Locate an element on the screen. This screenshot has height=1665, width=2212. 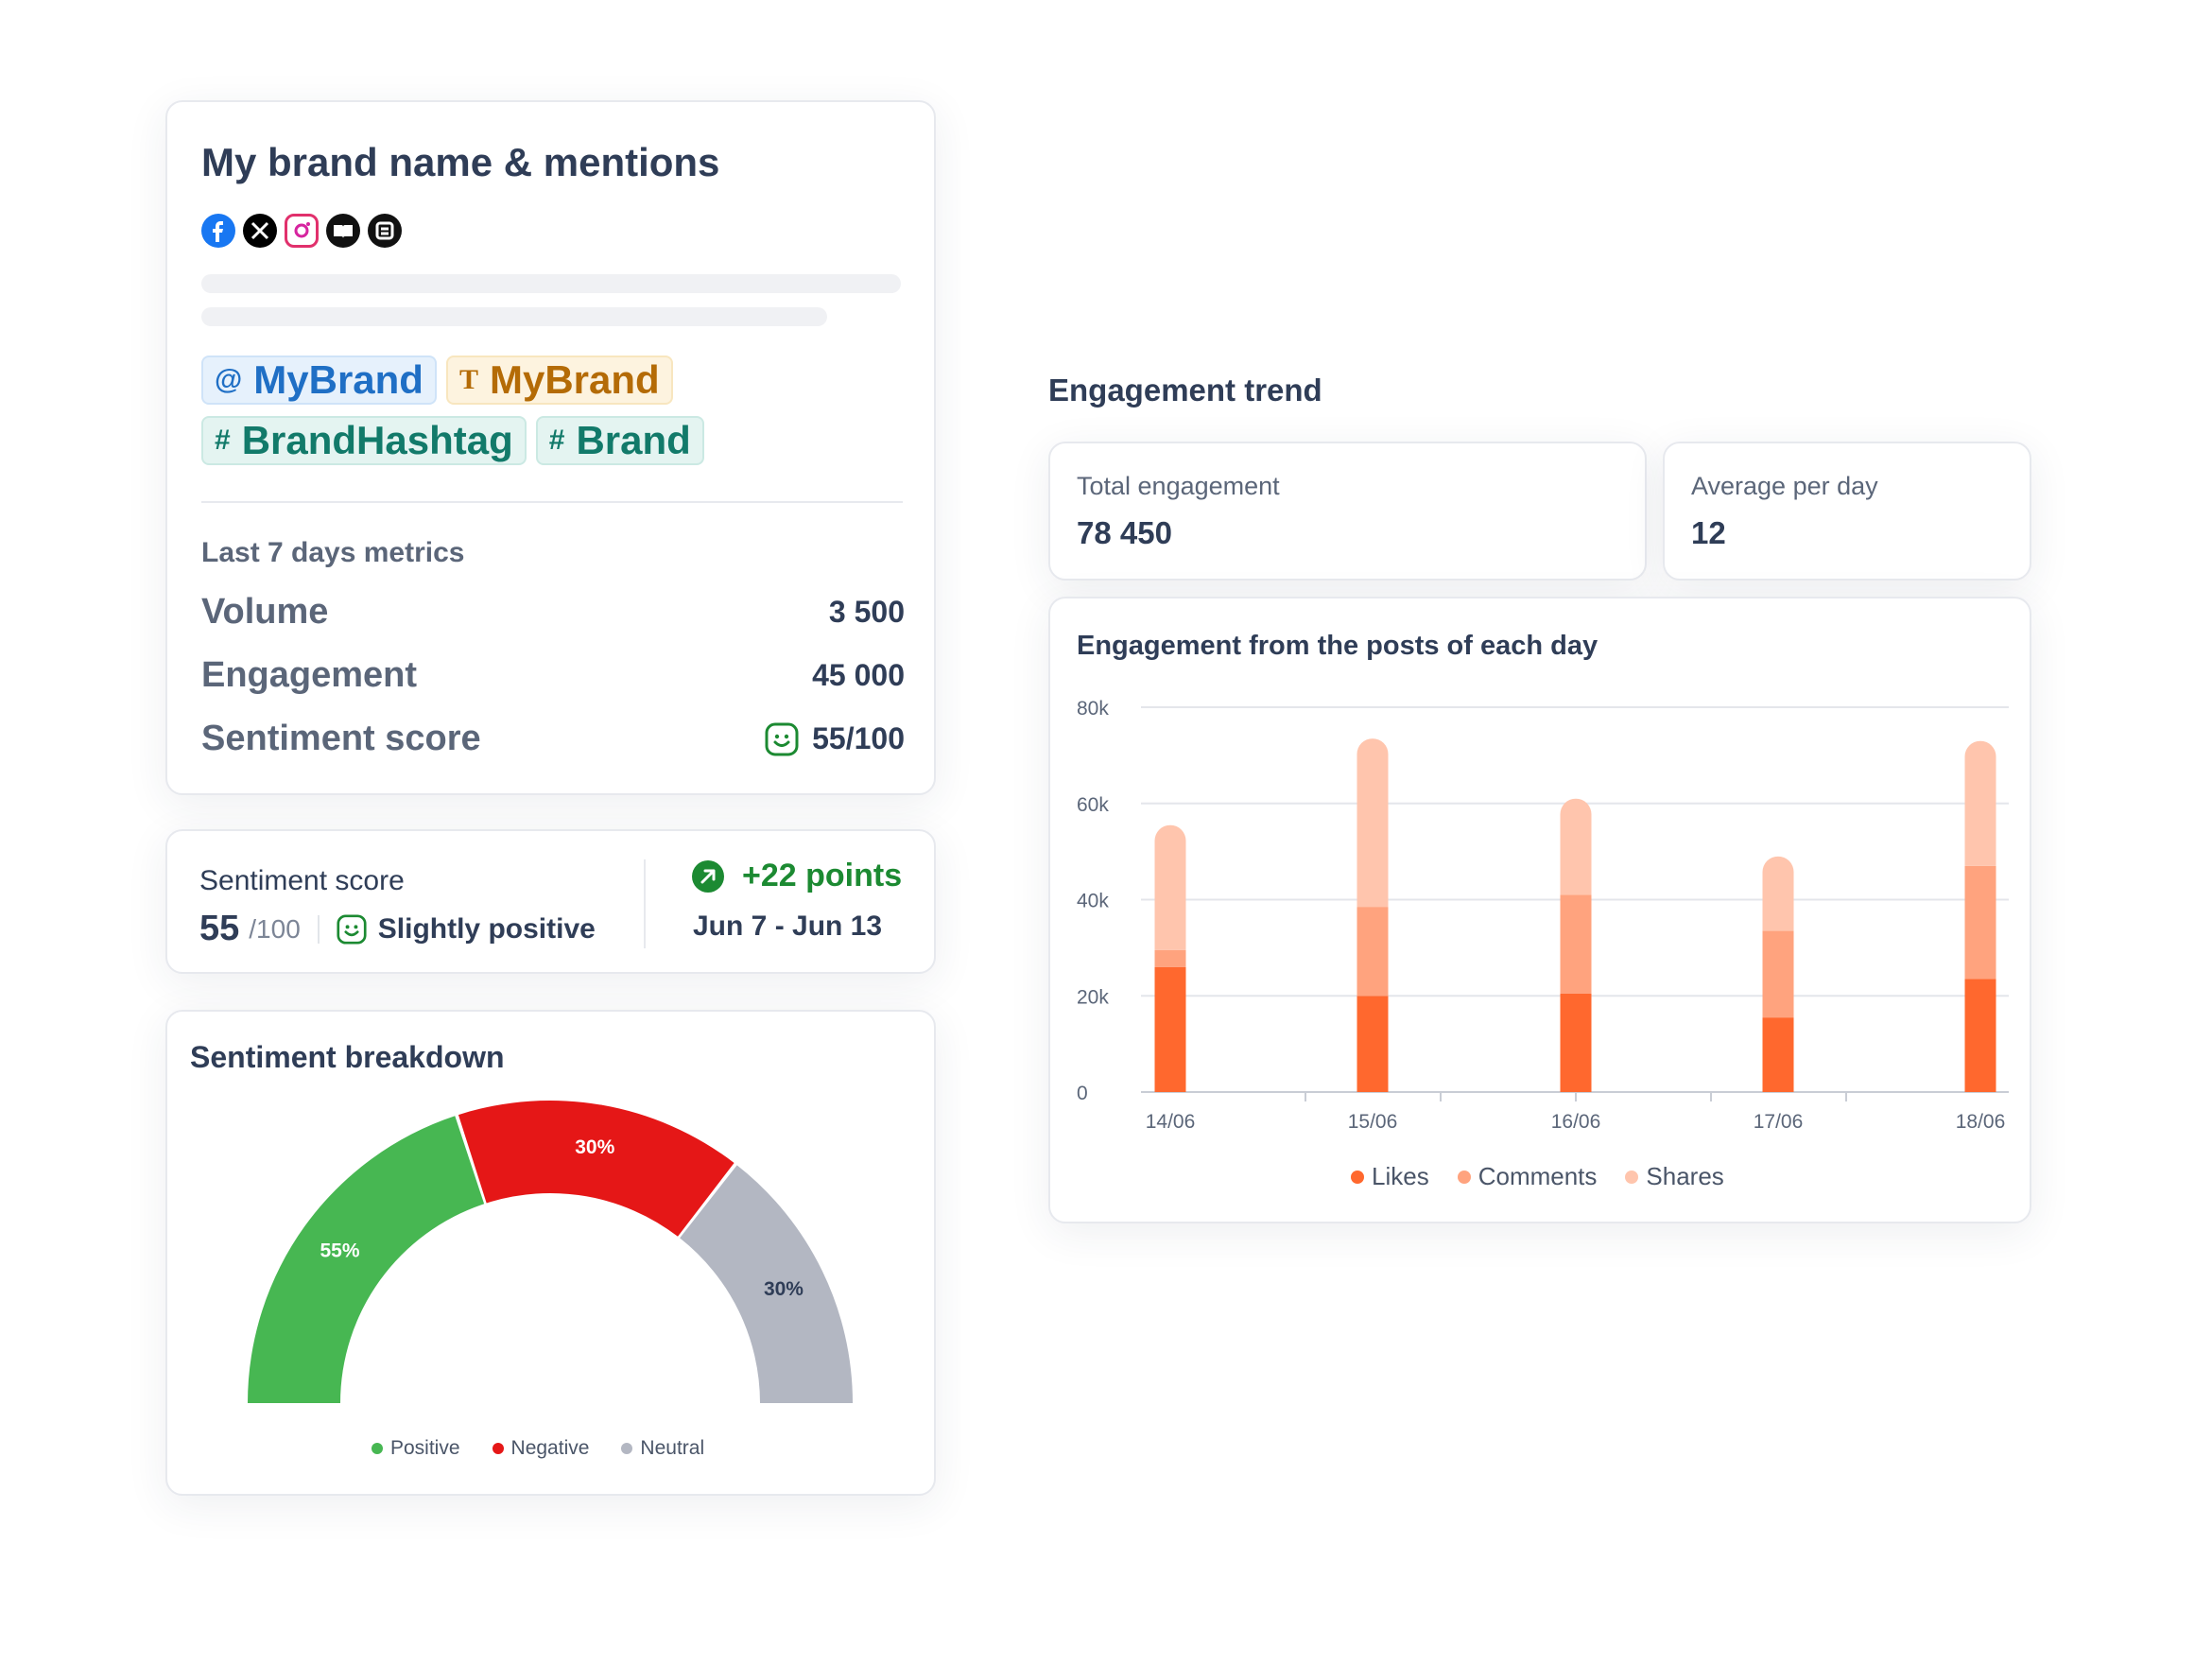
keyword-tag: @ MyBrand is located at coordinates (319, 380).